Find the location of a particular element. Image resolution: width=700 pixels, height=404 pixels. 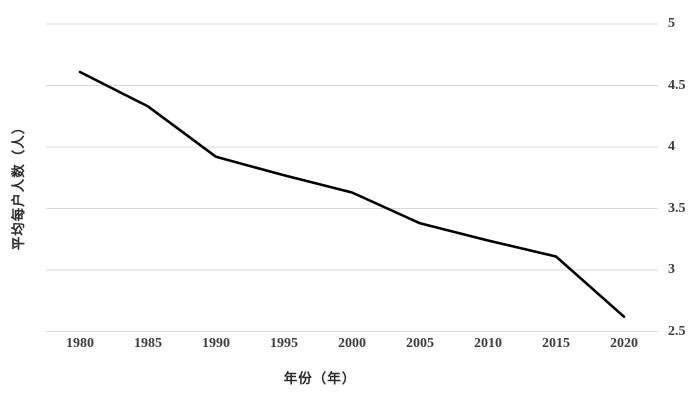

y-tick-label: 3.5 is located at coordinates (677, 208).